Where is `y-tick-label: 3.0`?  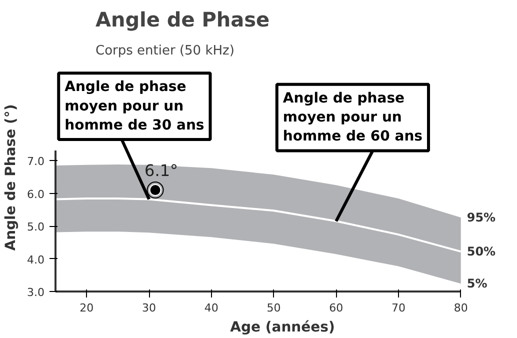
y-tick-label: 3.0 is located at coordinates (36, 292).